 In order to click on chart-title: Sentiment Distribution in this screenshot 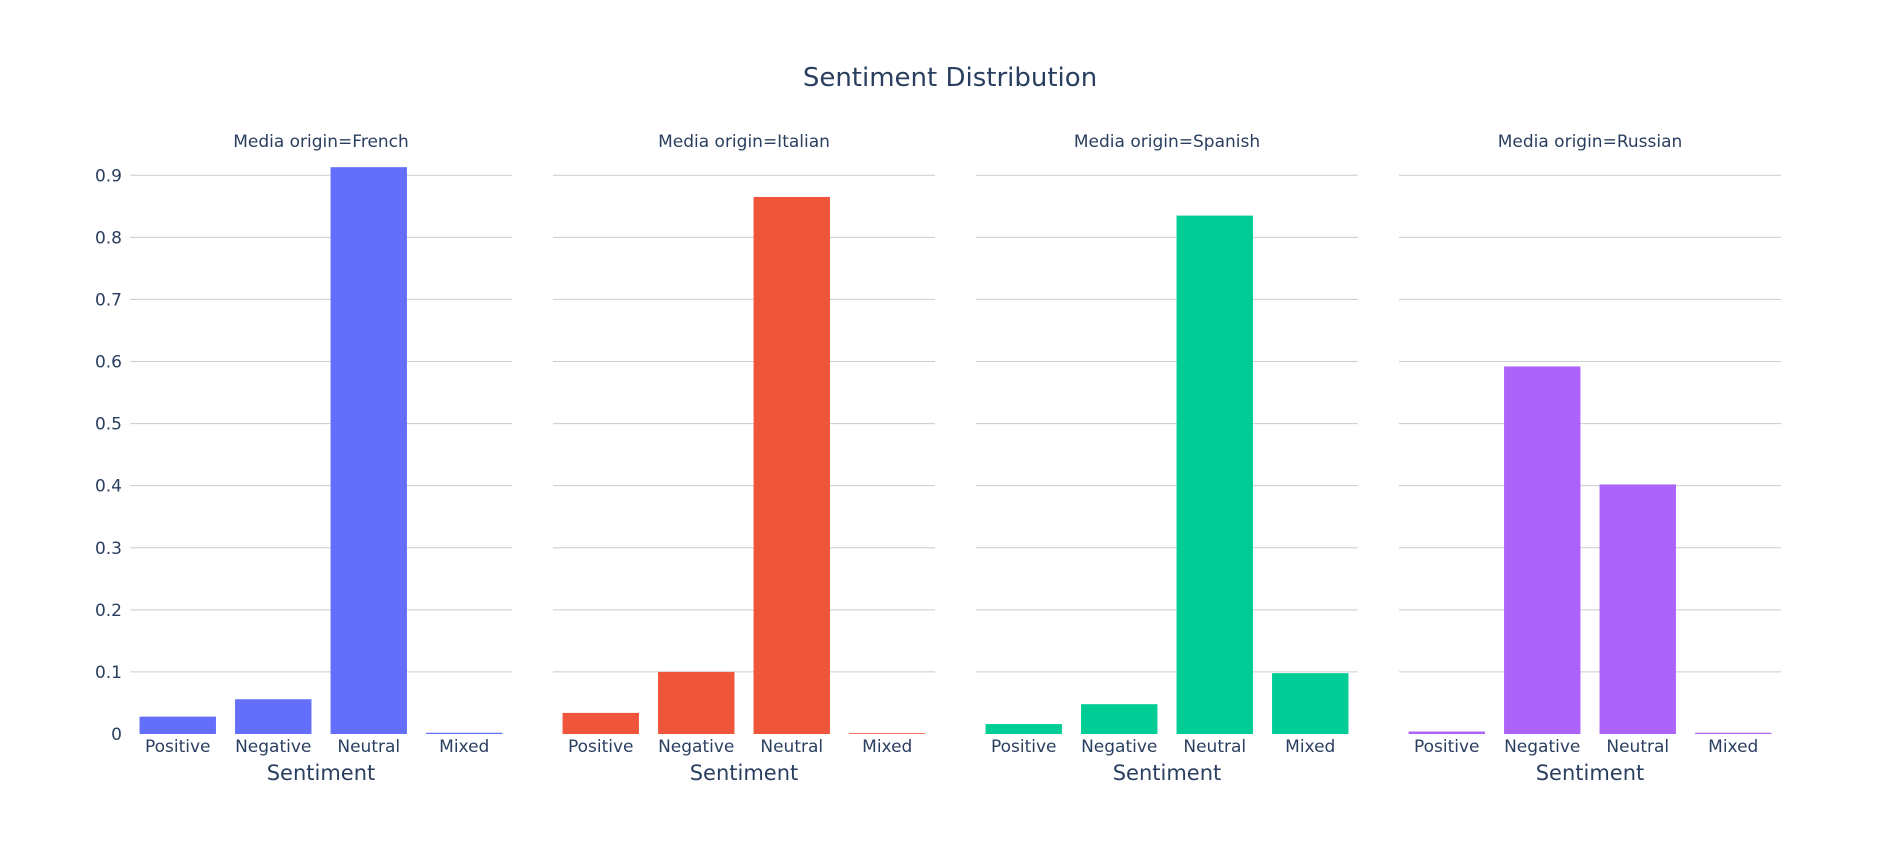, I will do `click(950, 78)`.